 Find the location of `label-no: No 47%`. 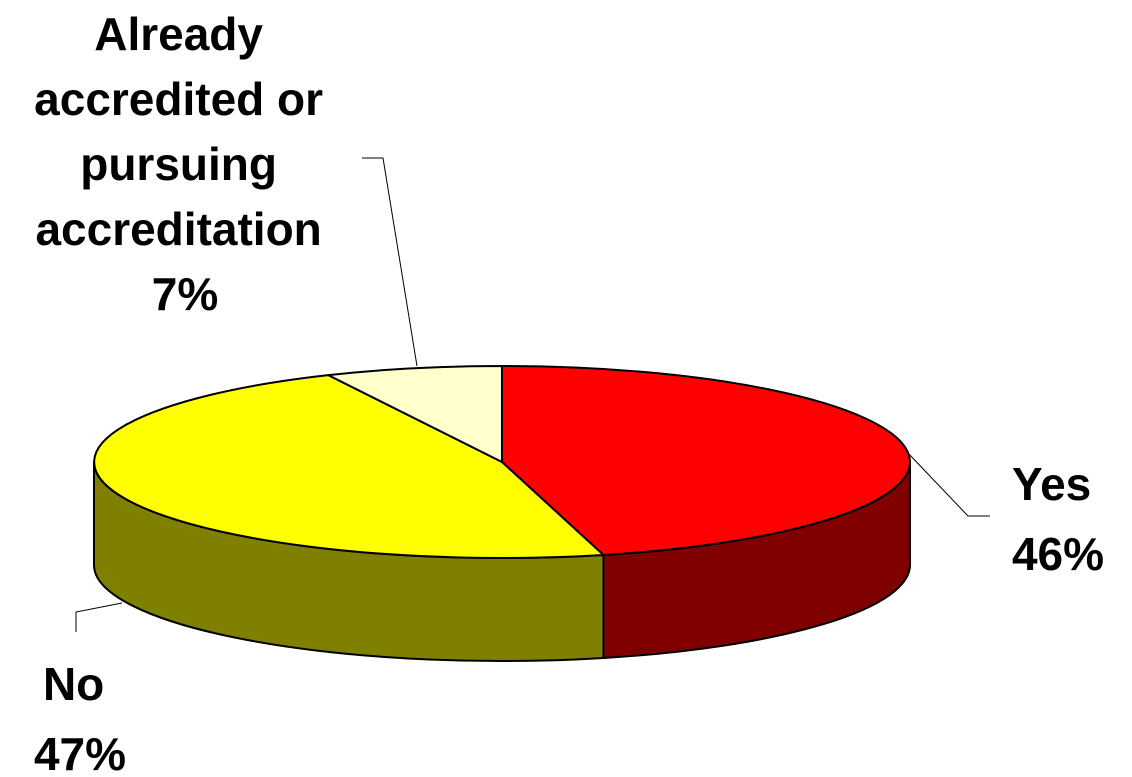

label-no: No 47% is located at coordinates (80, 717).